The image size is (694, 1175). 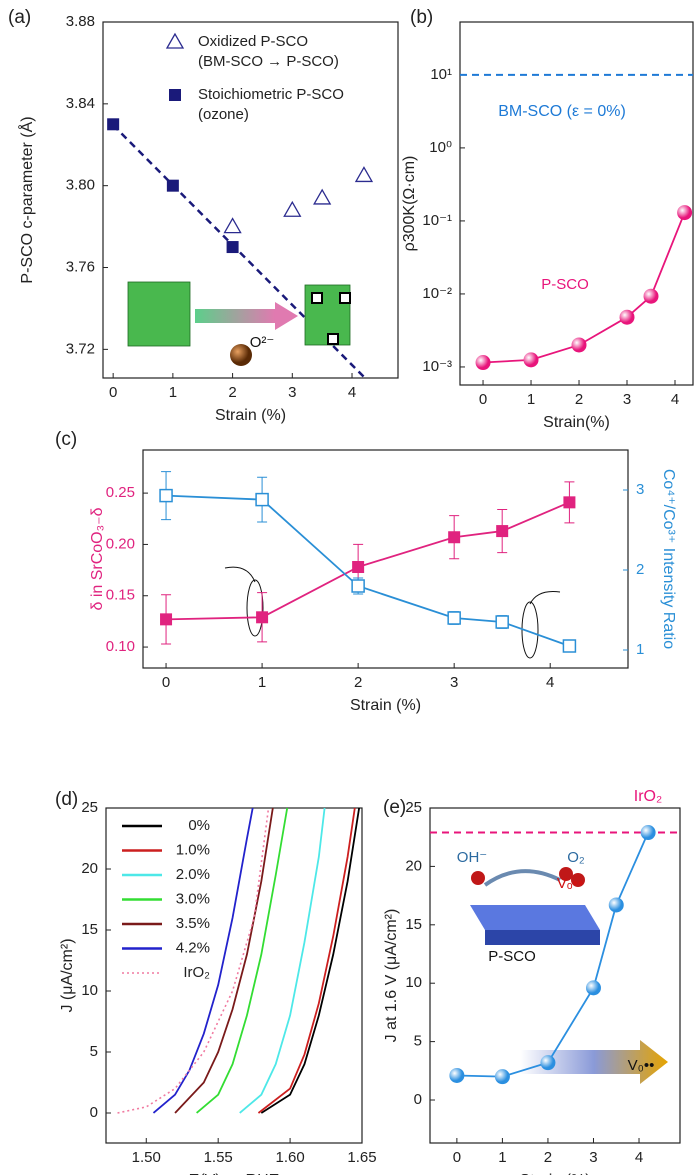 I want to click on annotation: OH⁻, so click(x=472, y=857).